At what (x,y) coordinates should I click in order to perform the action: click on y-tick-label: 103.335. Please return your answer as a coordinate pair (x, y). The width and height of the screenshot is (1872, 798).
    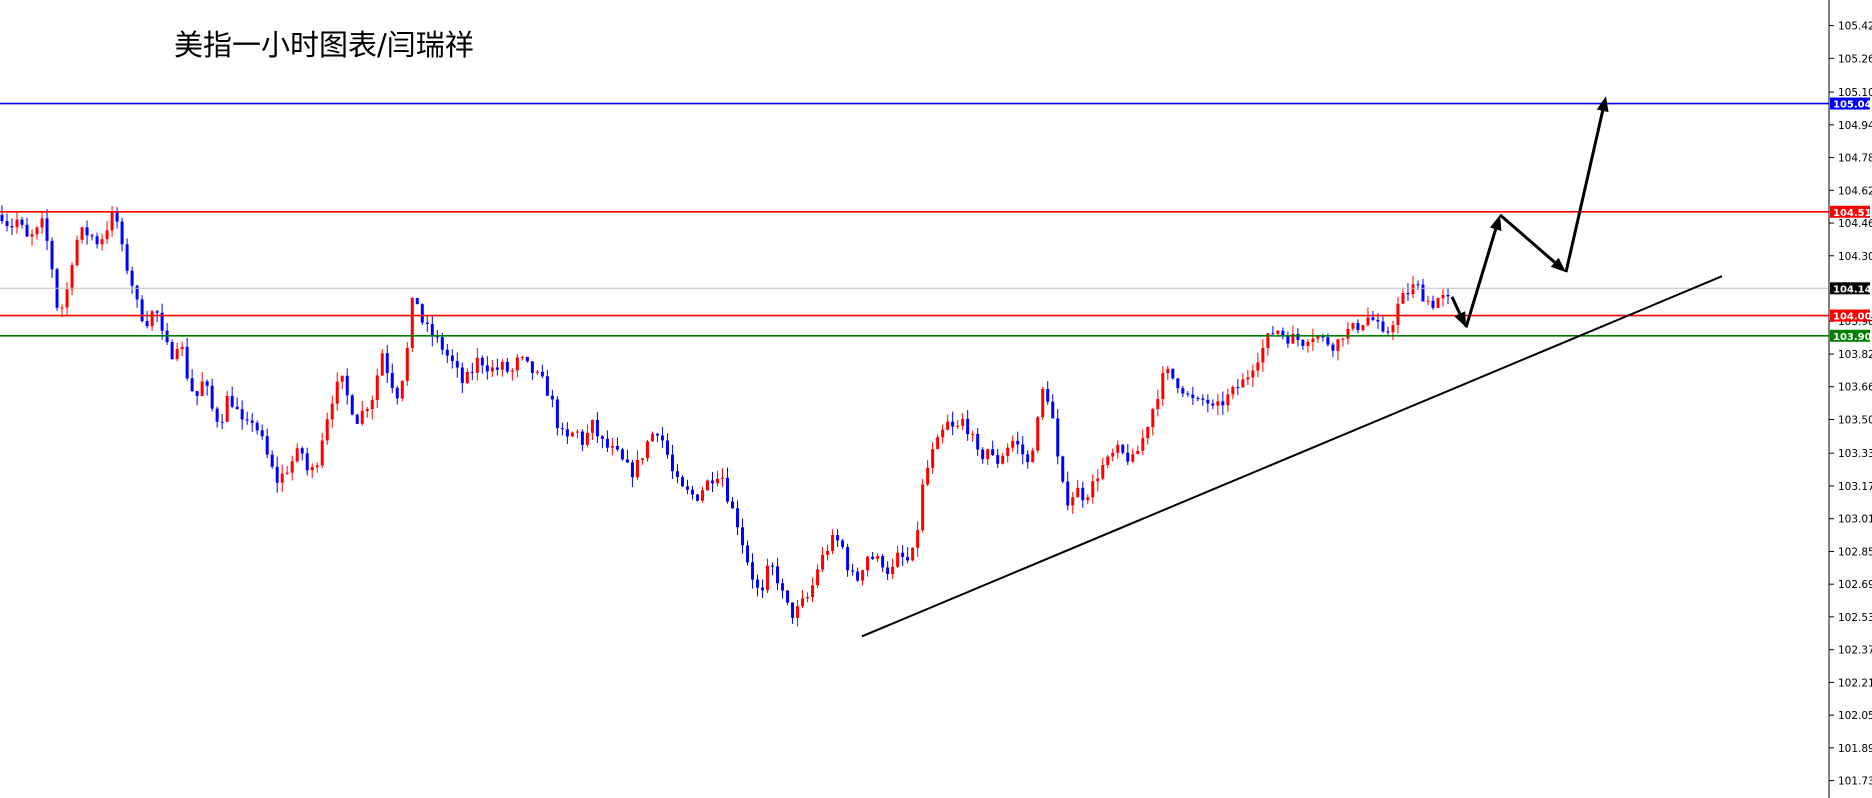
    Looking at the image, I should click on (1855, 454).